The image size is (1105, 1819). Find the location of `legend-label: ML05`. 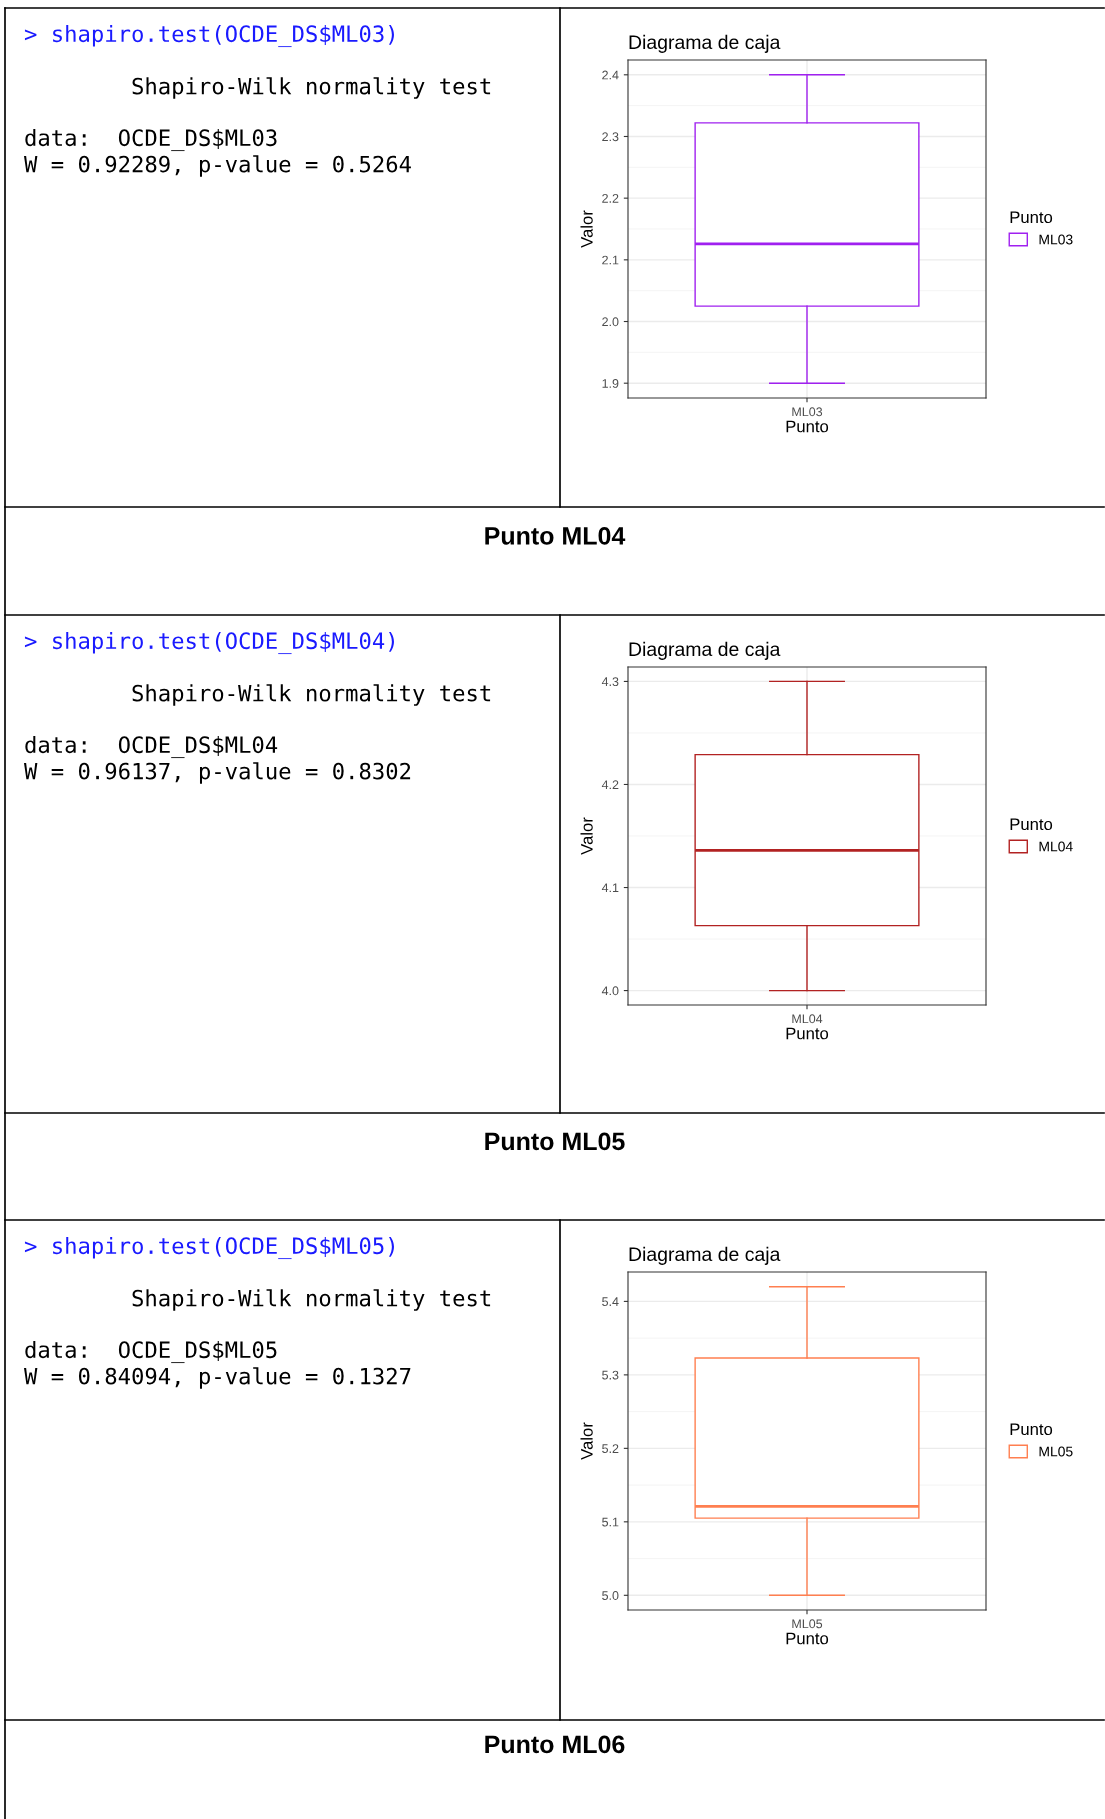

legend-label: ML05 is located at coordinates (1056, 1451).